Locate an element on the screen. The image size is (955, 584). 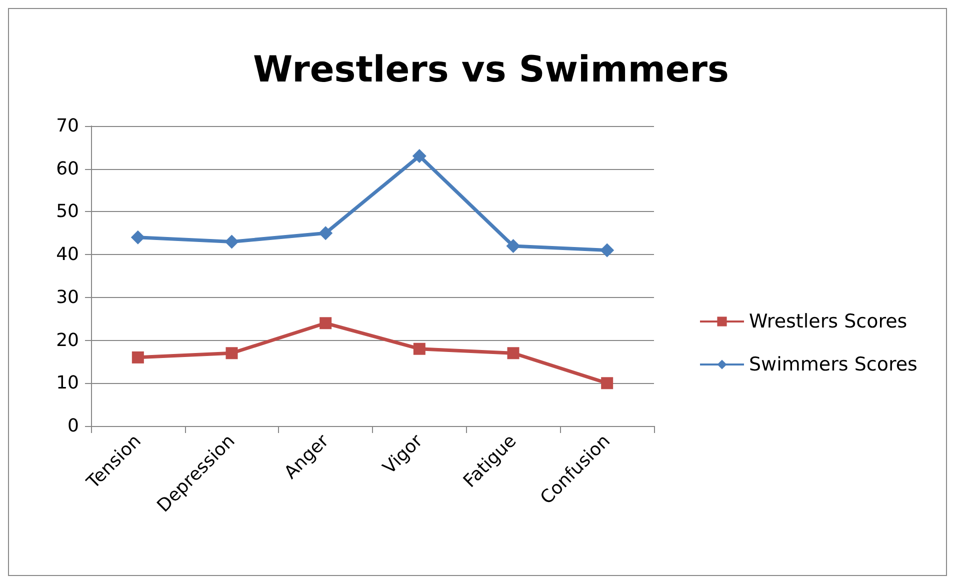
y-tick-label: 20 is located at coordinates (67, 340).